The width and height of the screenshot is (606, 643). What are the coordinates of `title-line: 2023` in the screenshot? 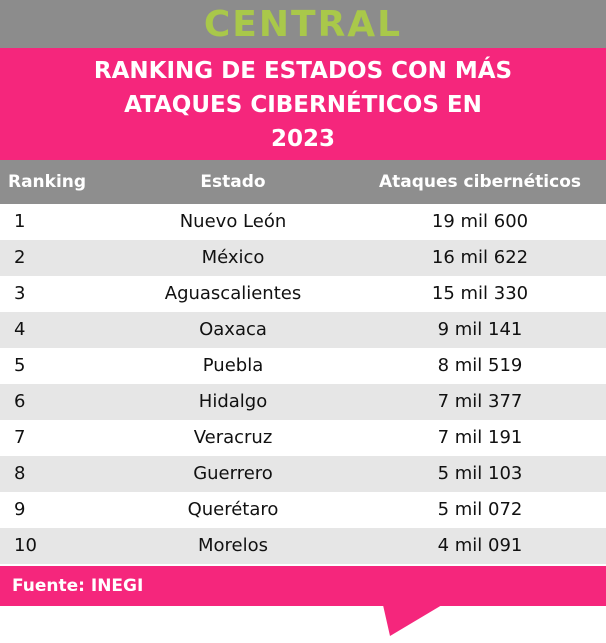 It's located at (302, 139).